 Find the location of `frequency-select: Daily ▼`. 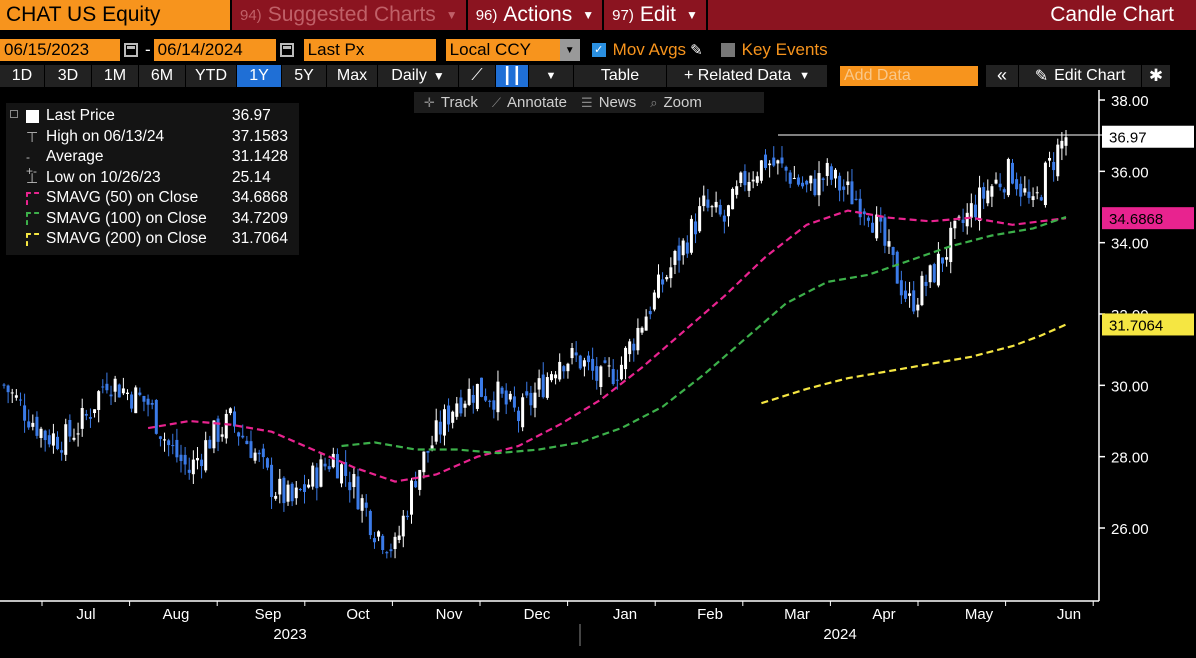

frequency-select: Daily ▼ is located at coordinates (418, 75).